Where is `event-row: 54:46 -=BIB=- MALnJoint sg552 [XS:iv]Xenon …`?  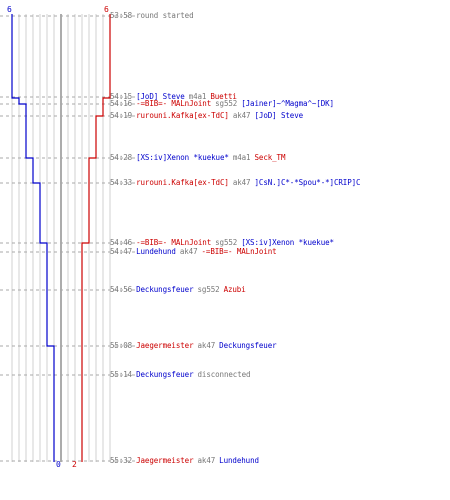 event-row: 54:46 -=BIB=- MALnJoint sg552 [XS:iv]Xenon … is located at coordinates (222, 243).